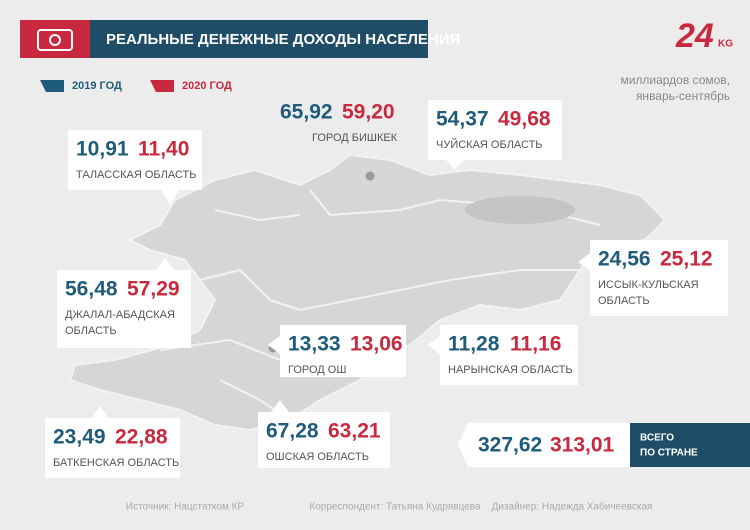 The width and height of the screenshot is (750, 530). Describe the element at coordinates (185, 507) in the screenshot. I see `footer-source: Источник: Нацстатком КР` at that location.